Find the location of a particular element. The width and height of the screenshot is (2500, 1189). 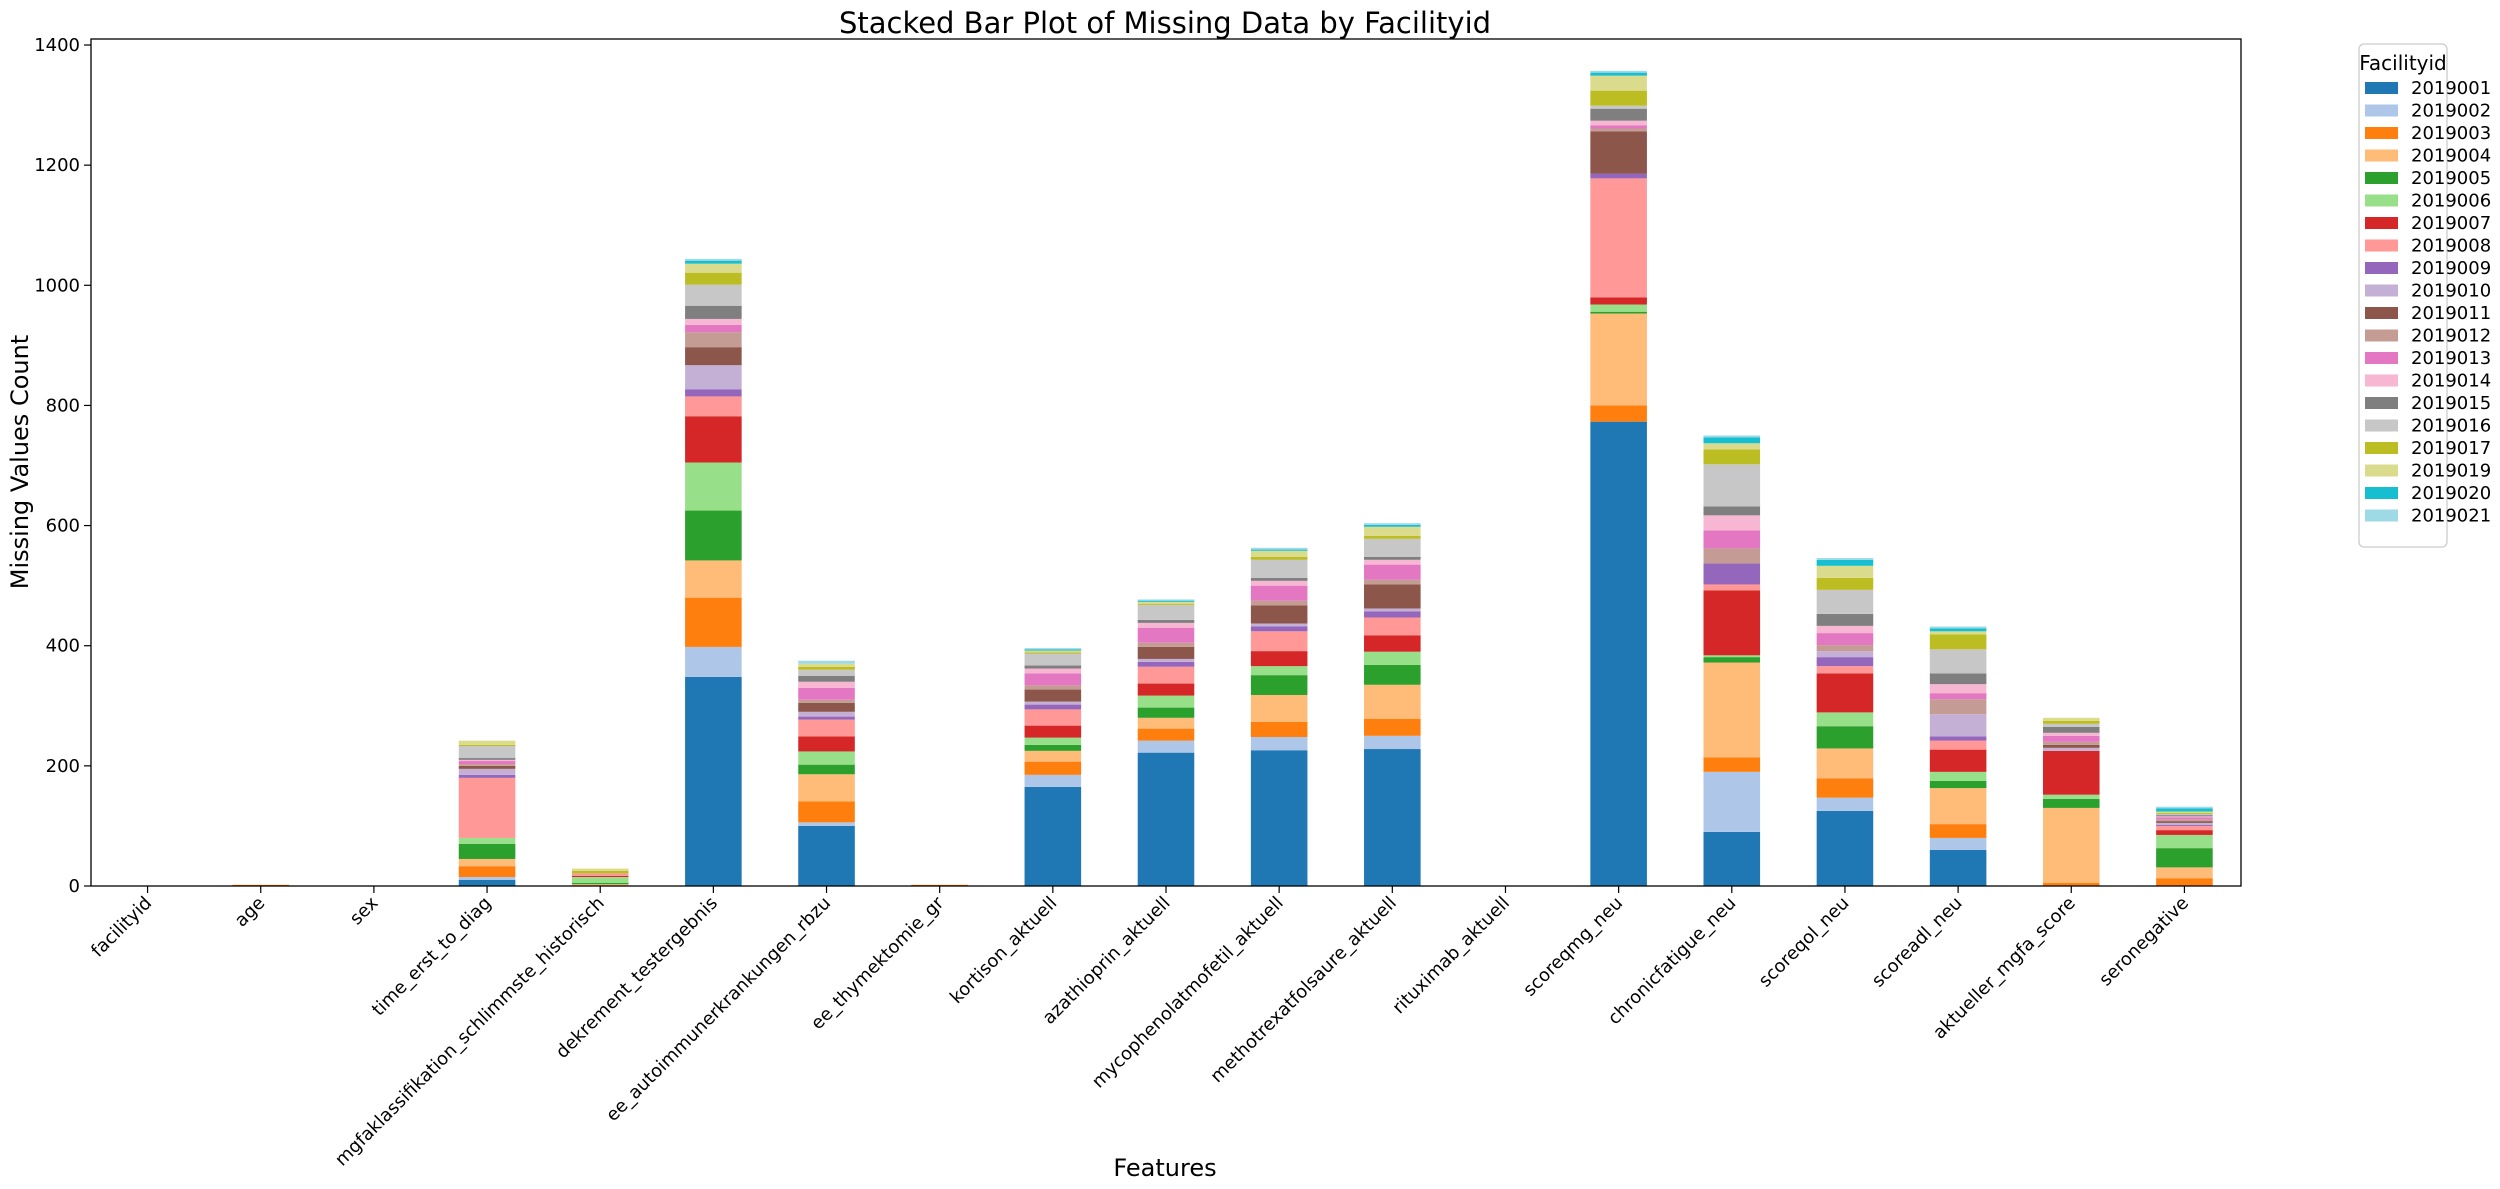

legend-label: 2019006 is located at coordinates (2451, 201).